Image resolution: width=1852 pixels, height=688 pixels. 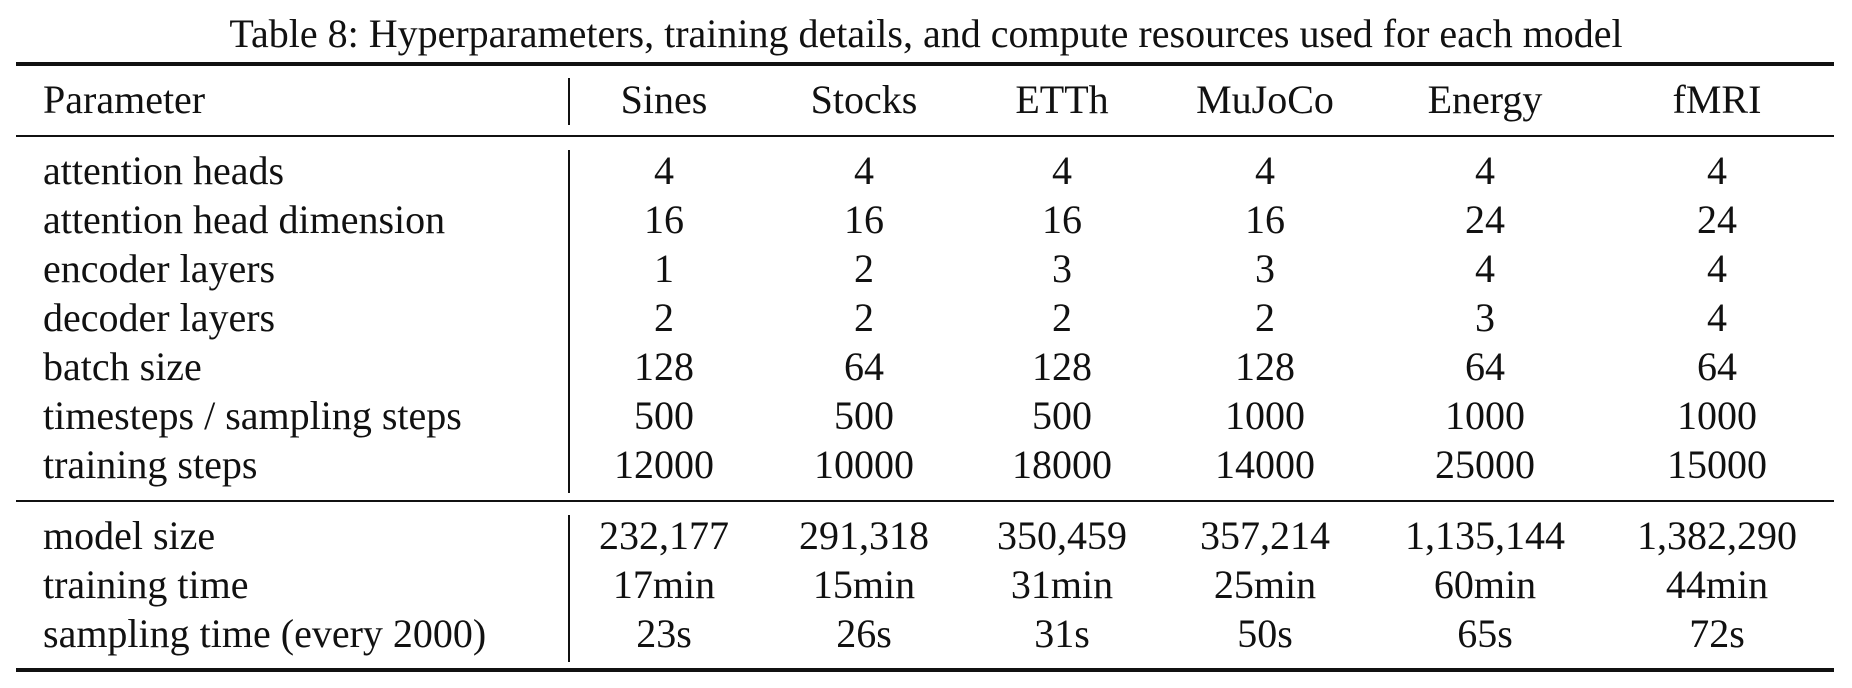 I want to click on cell-etth: 16, so click(x=1062, y=219).